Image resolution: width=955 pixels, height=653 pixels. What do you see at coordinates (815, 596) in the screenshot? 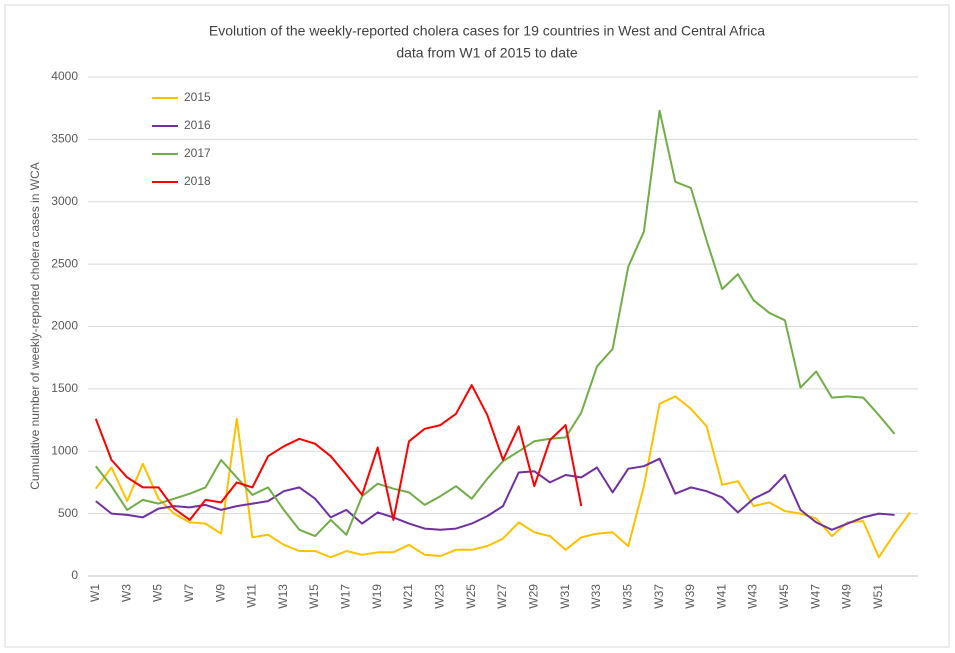
I see `x-tick-label: W47` at bounding box center [815, 596].